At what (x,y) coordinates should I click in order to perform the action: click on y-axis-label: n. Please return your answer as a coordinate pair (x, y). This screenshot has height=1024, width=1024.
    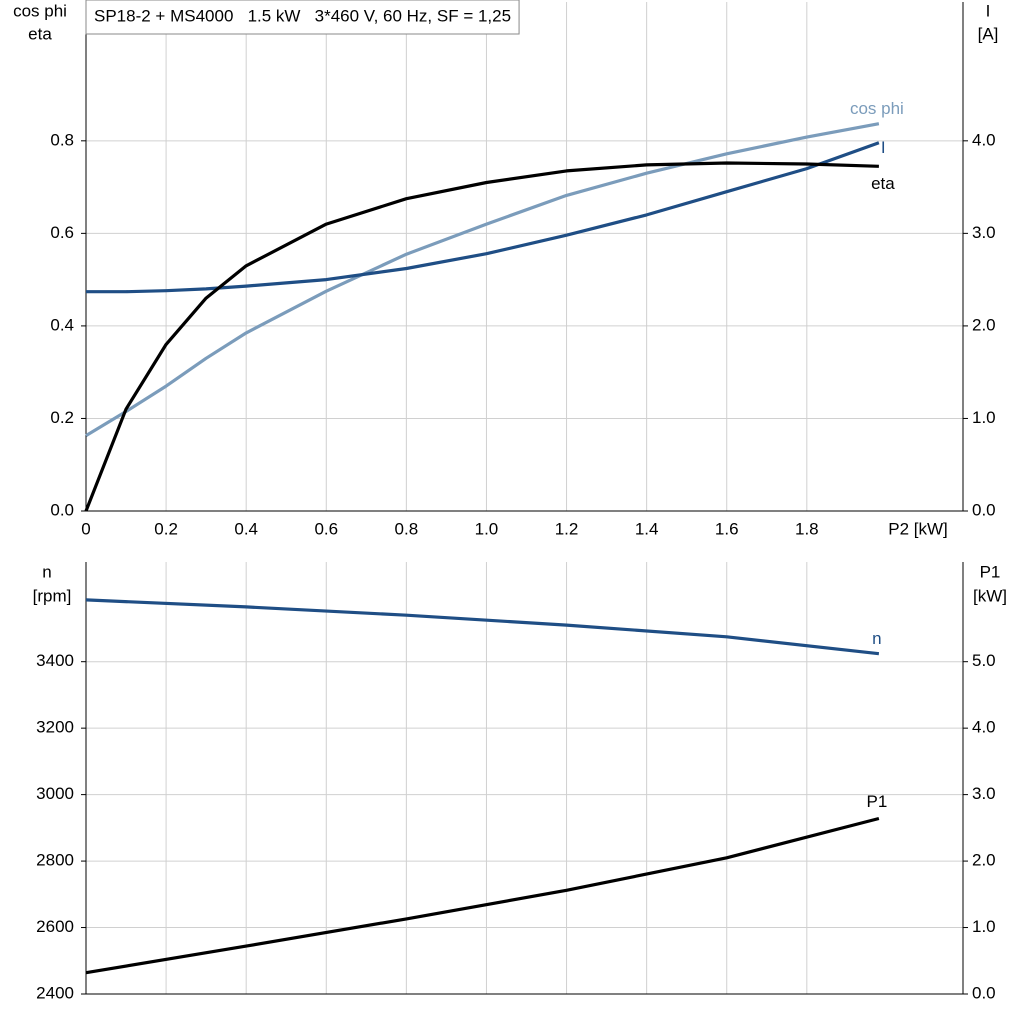
    Looking at the image, I should click on (46, 571).